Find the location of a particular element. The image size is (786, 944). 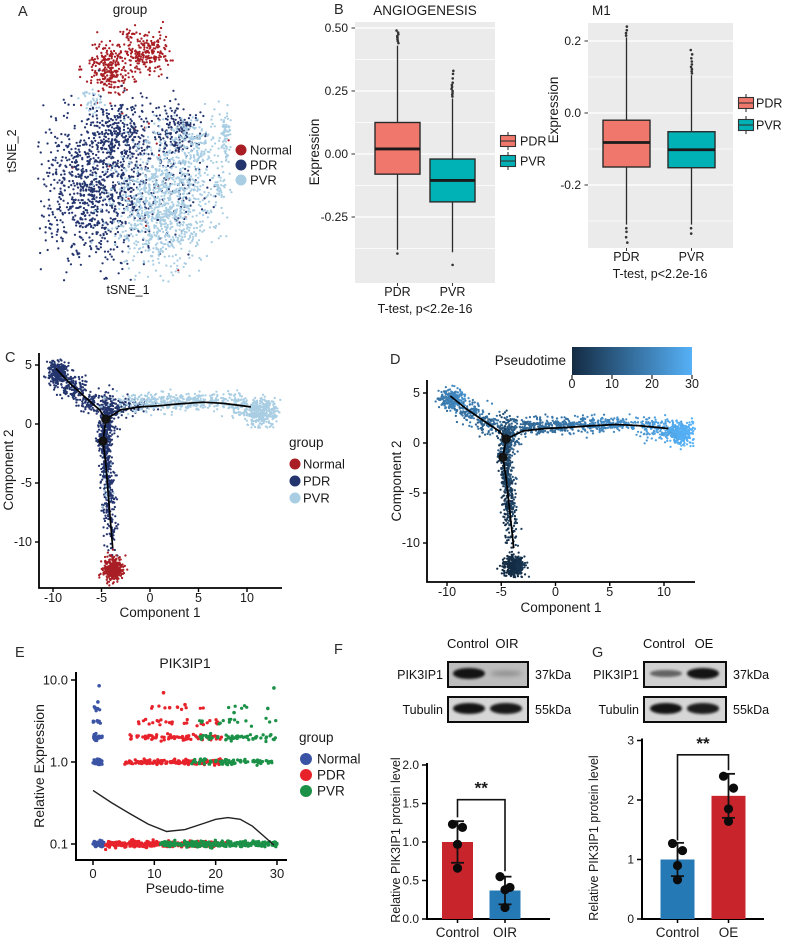

jitter-points is located at coordinates (185, 778).